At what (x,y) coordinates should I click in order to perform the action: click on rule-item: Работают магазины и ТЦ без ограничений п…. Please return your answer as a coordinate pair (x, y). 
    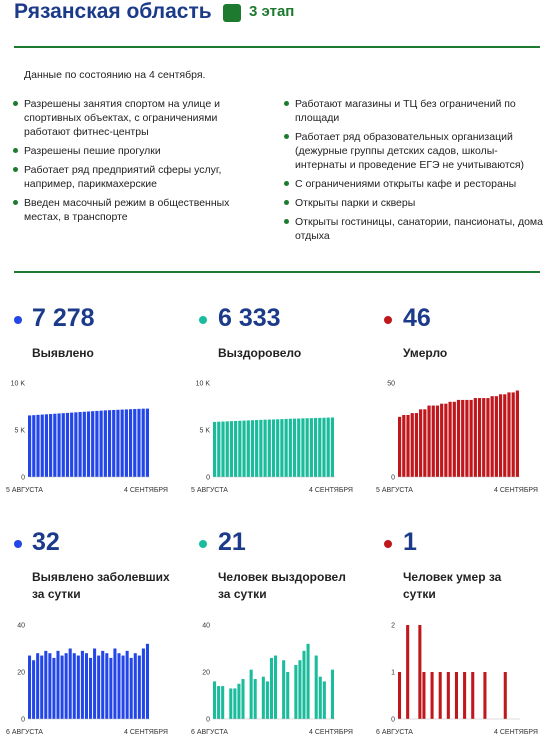
    Looking at the image, I should click on (414, 111).